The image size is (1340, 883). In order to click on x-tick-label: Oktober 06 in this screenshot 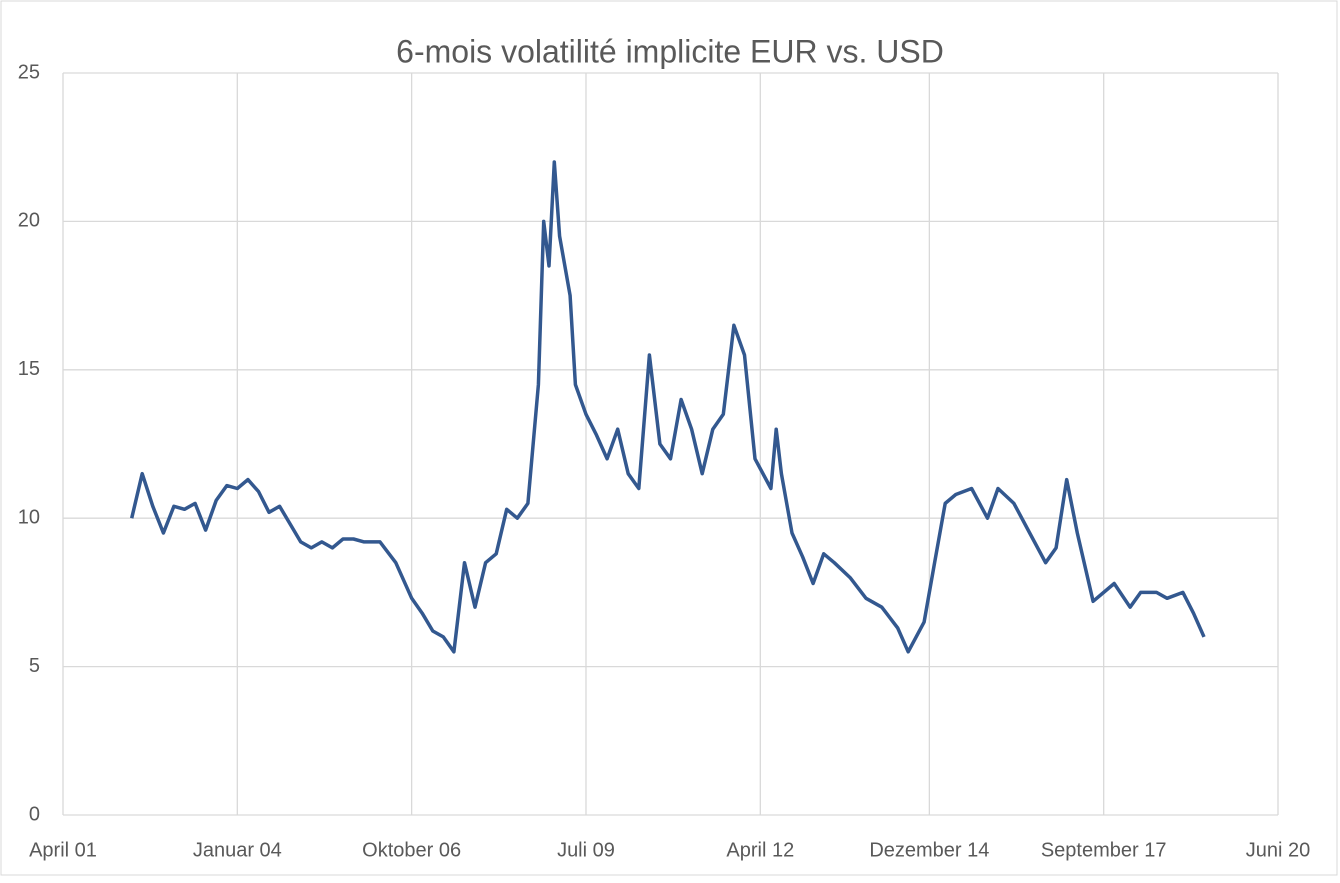, I will do `click(411, 850)`.